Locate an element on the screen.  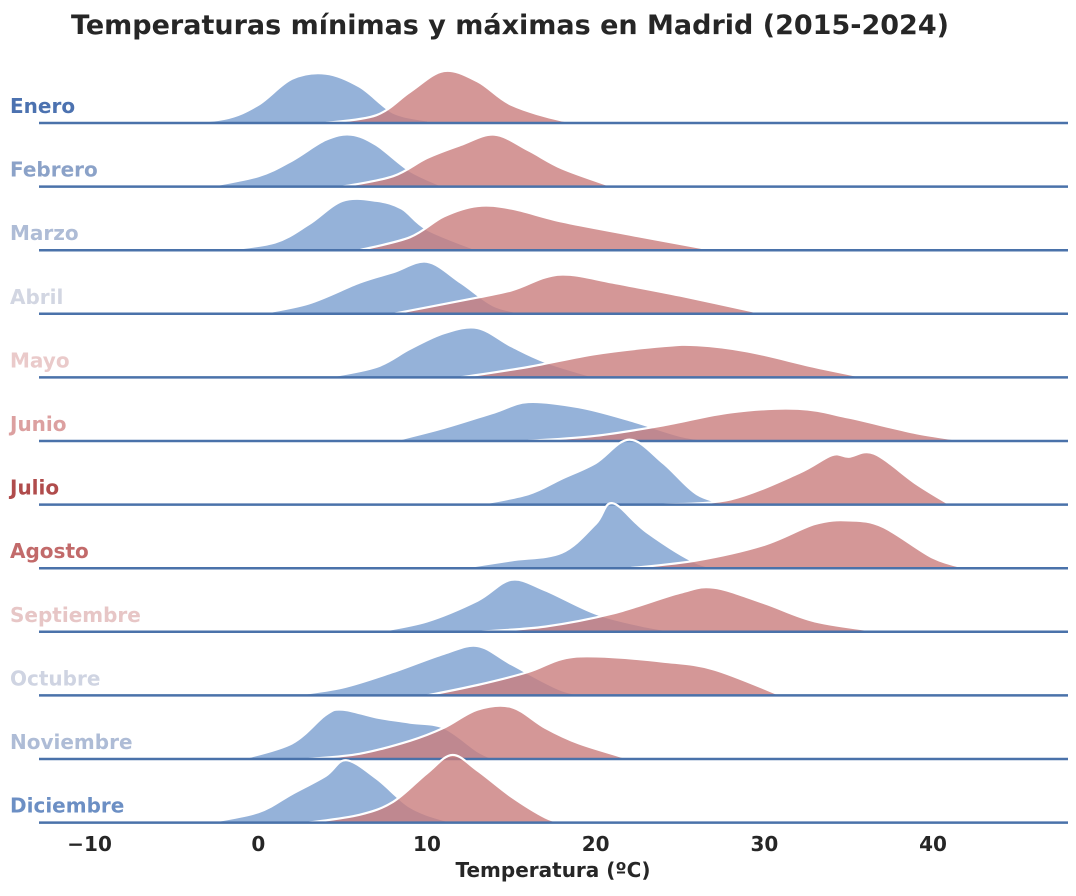
x-axis: −10 0 10 20 30 40 is located at coordinates (507, 844).